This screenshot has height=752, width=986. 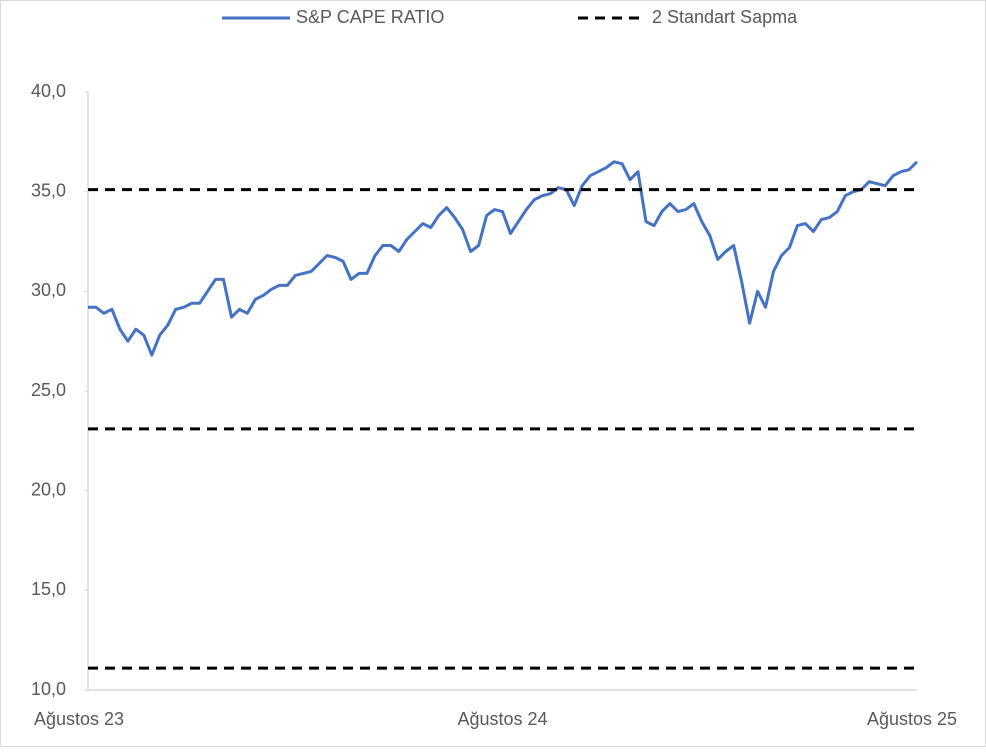 I want to click on y-tick-label: 10,0, so click(x=48, y=689).